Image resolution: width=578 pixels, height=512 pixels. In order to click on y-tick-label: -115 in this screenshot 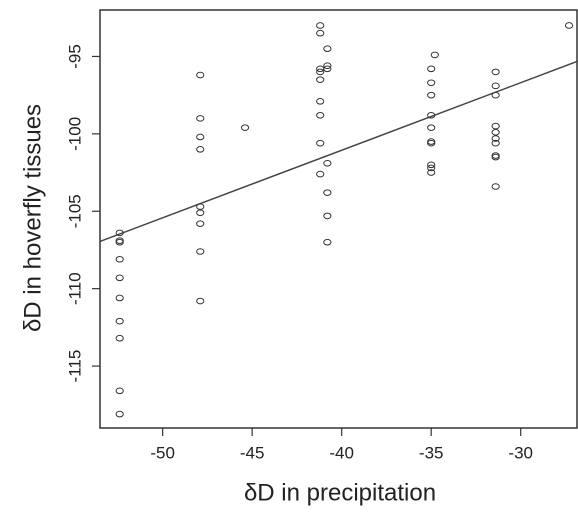, I will do `click(74, 366)`.